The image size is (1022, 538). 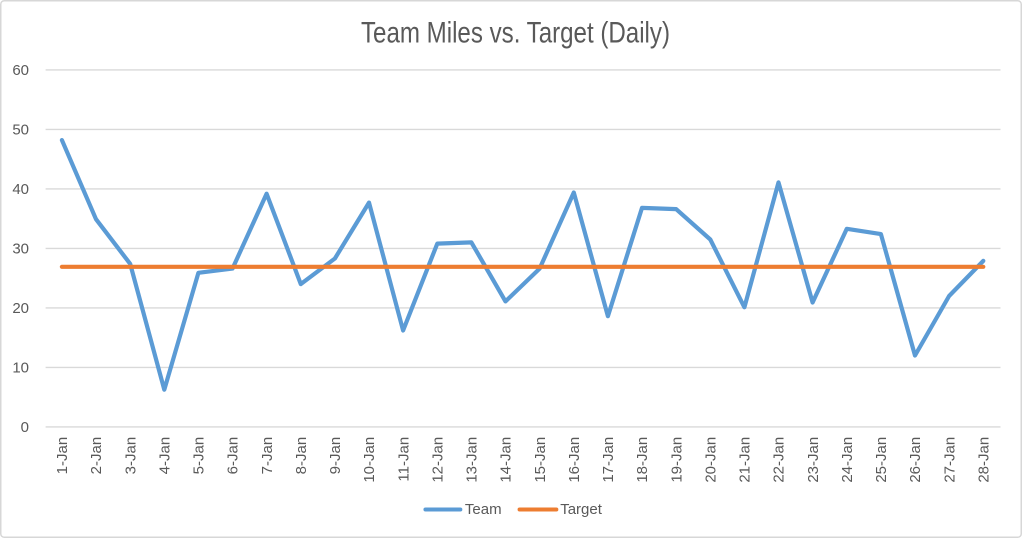 I want to click on svg-text: 25-Jan, so click(x=881, y=460).